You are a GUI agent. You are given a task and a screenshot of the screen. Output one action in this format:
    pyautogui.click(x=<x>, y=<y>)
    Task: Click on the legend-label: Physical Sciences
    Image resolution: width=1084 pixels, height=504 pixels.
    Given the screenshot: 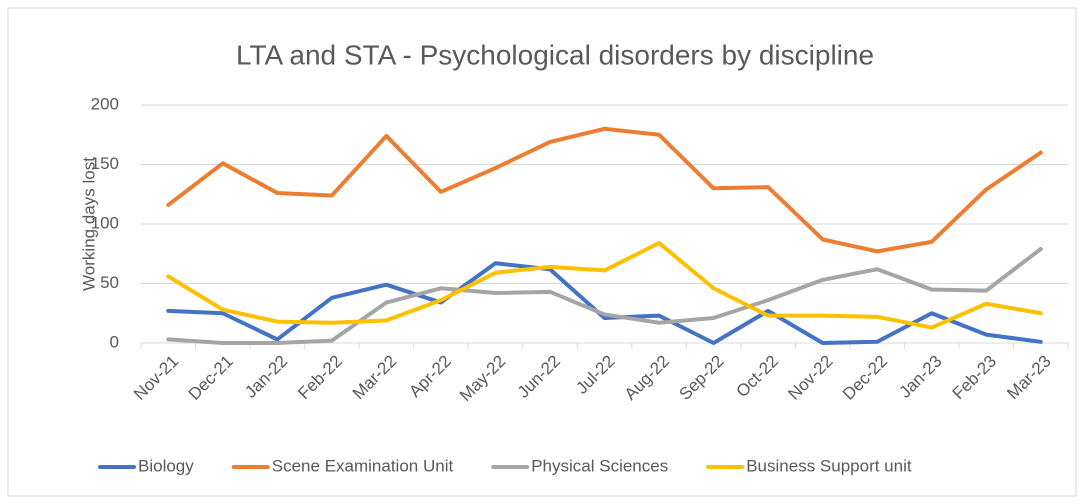 What is the action you would take?
    pyautogui.click(x=599, y=465)
    